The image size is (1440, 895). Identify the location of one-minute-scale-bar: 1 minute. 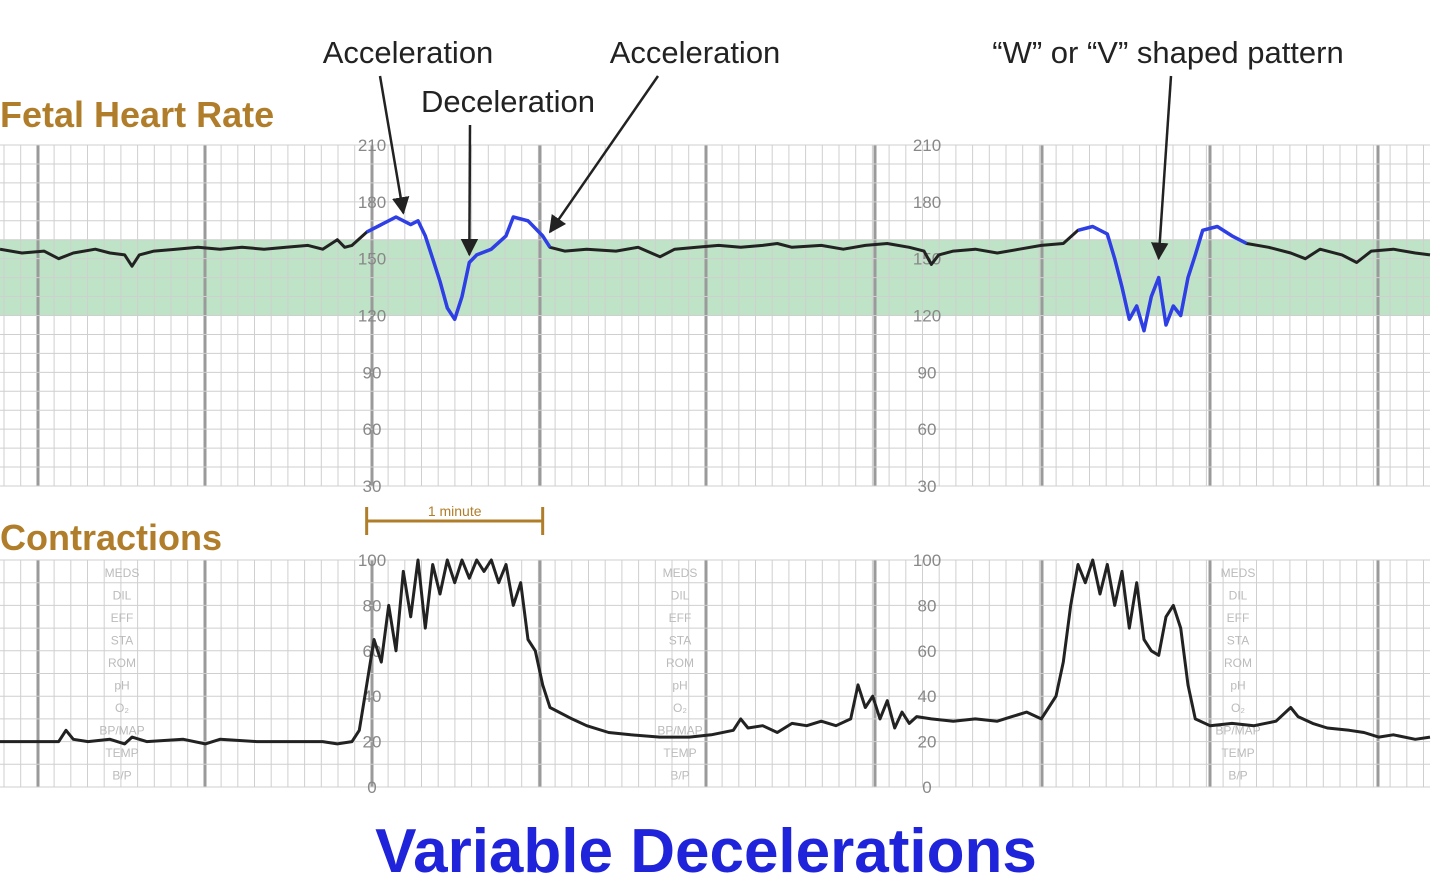
(455, 519).